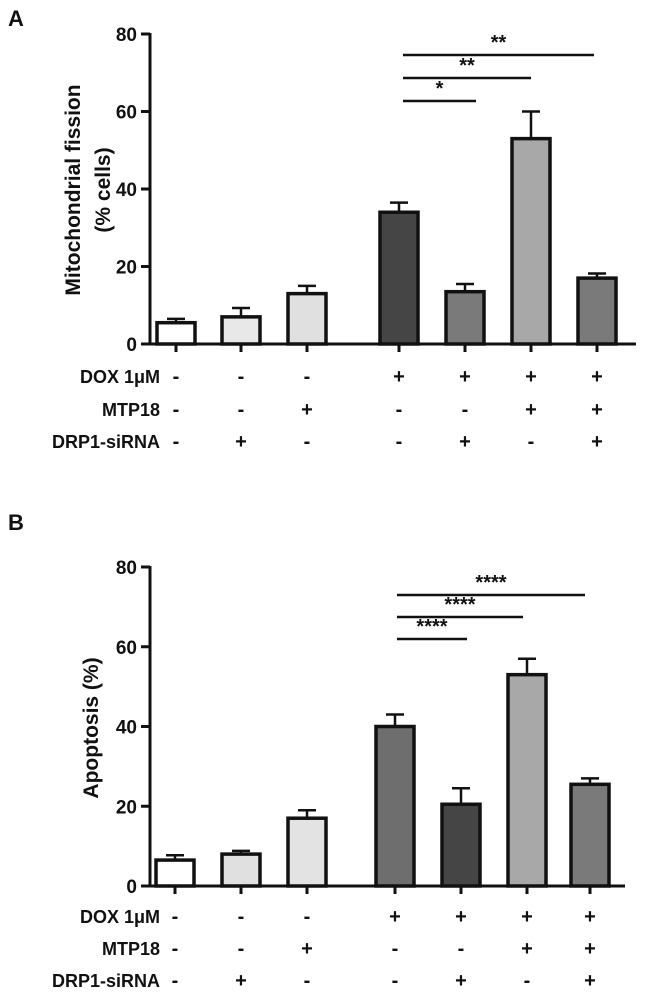 The height and width of the screenshot is (1001, 650). I want to click on y-axis-title: Apoptosis (%), so click(91, 727).